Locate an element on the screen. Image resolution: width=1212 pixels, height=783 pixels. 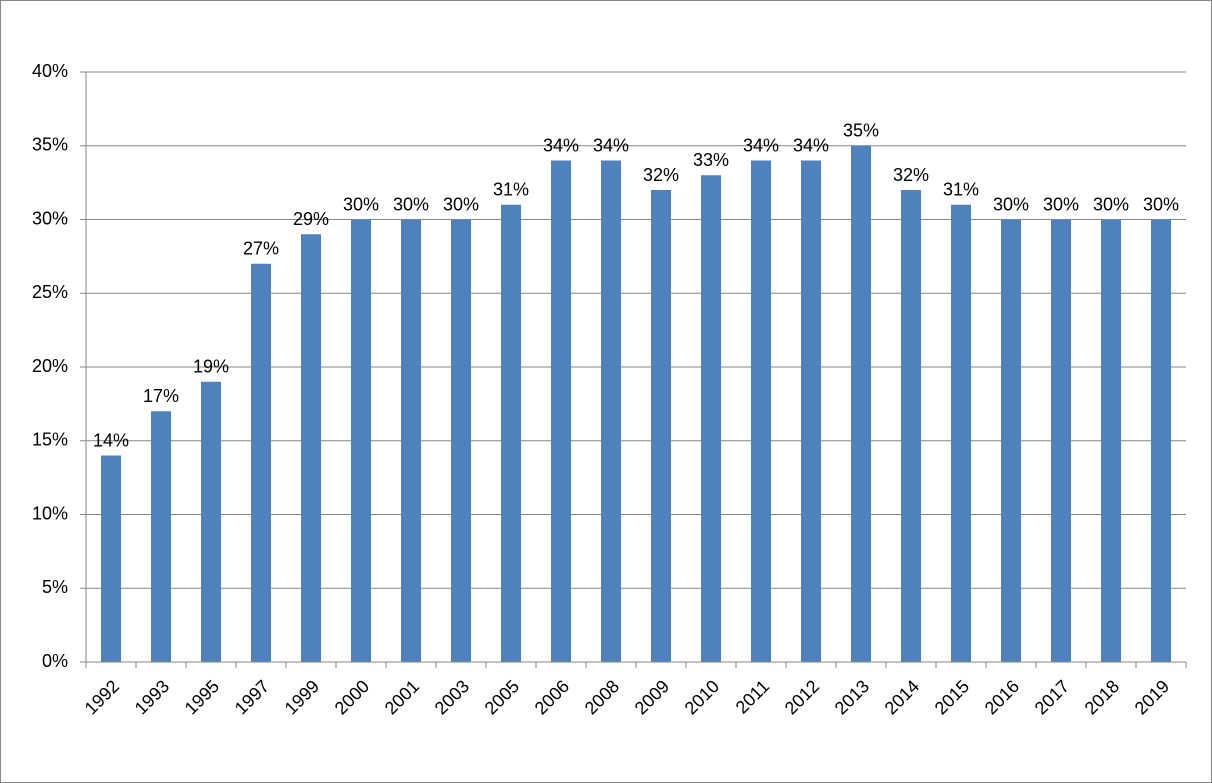
y-tick-label: 40% is located at coordinates (50, 71).